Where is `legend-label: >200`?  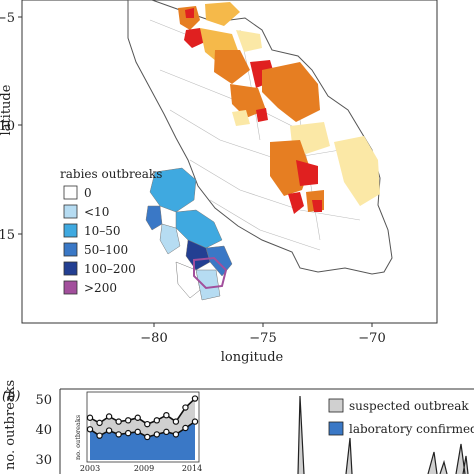 legend-label: >200 is located at coordinates (100, 288).